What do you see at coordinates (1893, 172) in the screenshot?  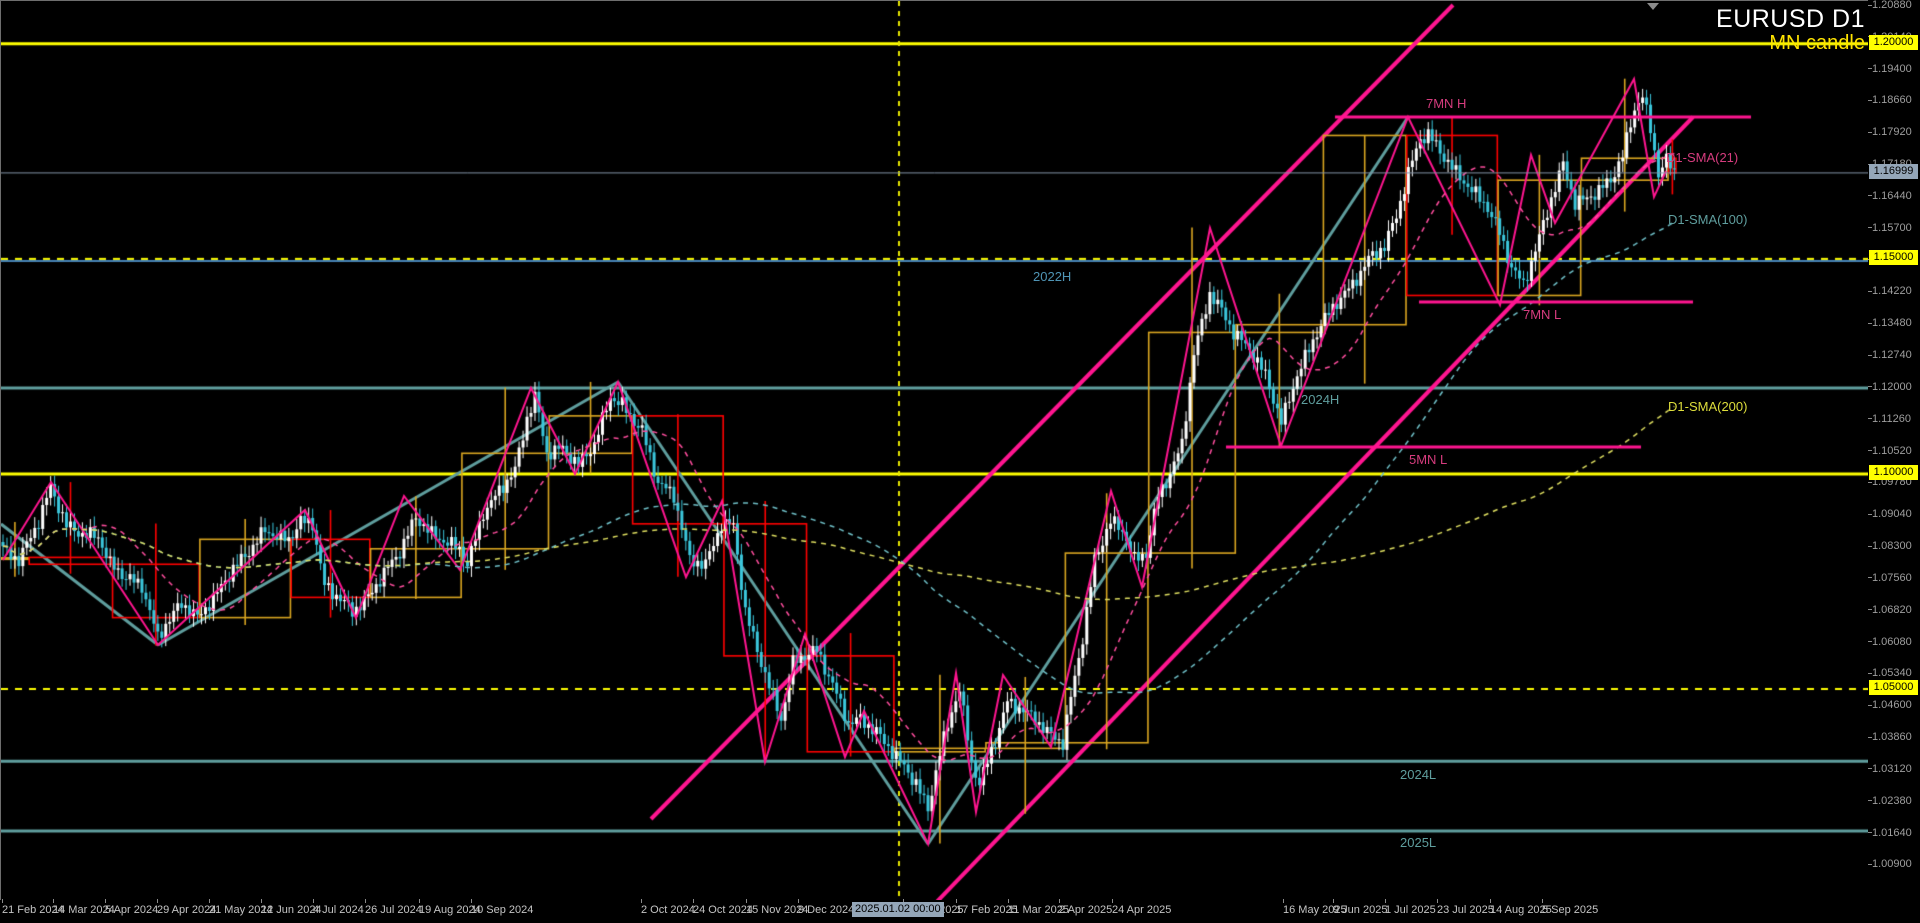 I see `price-tag-1.16999: 1.16999` at bounding box center [1893, 172].